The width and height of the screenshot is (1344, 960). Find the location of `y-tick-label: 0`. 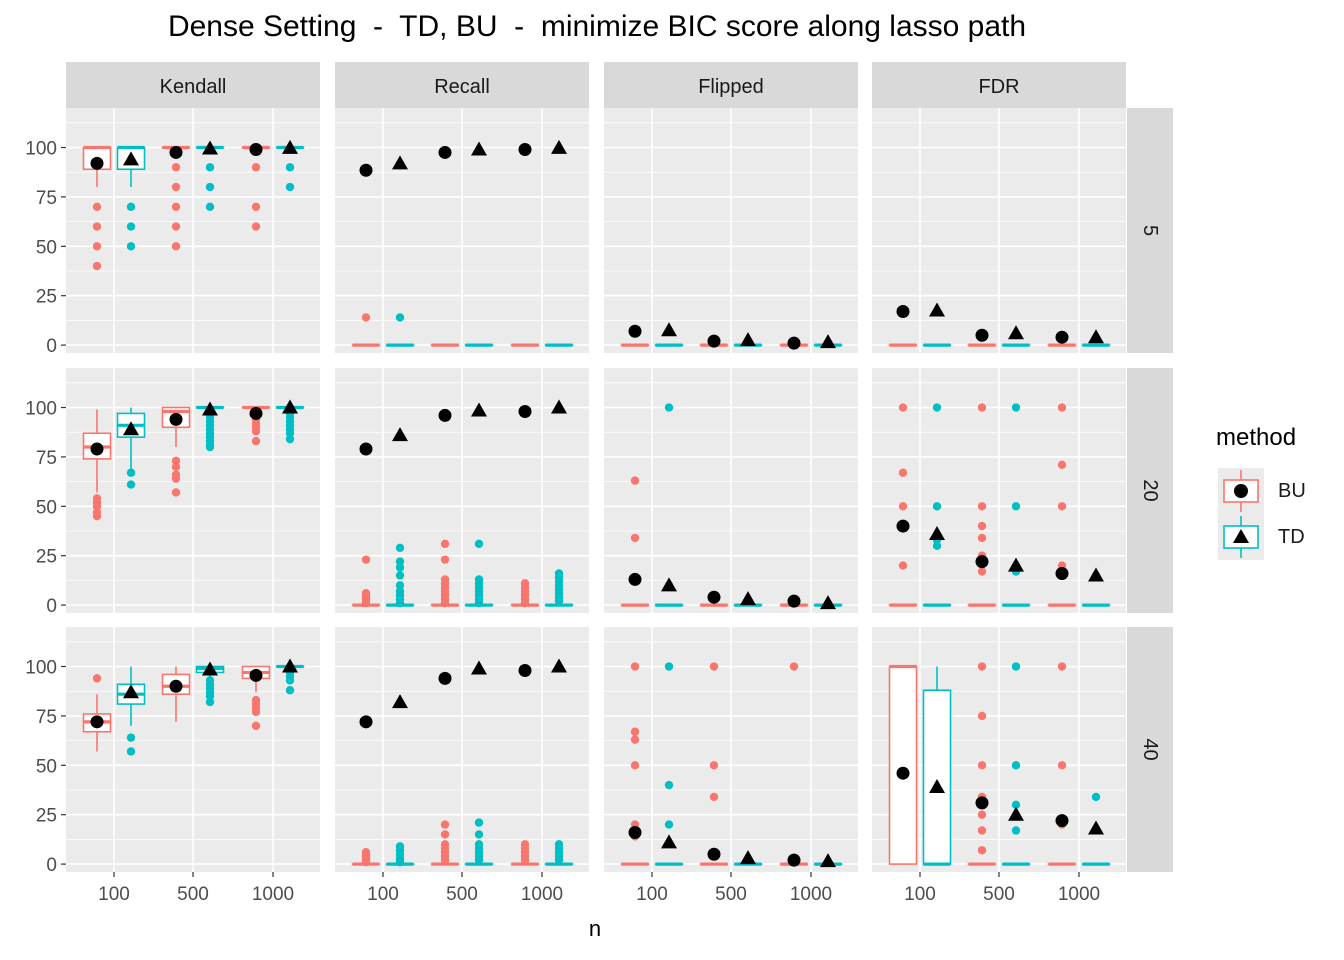

y-tick-label: 0 is located at coordinates (51, 346).